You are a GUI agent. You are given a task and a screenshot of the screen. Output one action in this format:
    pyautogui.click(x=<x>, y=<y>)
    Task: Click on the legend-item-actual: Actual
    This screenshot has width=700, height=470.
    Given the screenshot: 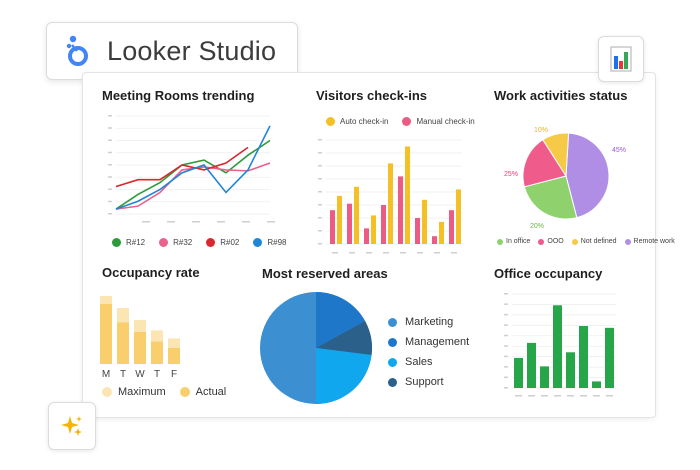 What is the action you would take?
    pyautogui.click(x=203, y=392)
    